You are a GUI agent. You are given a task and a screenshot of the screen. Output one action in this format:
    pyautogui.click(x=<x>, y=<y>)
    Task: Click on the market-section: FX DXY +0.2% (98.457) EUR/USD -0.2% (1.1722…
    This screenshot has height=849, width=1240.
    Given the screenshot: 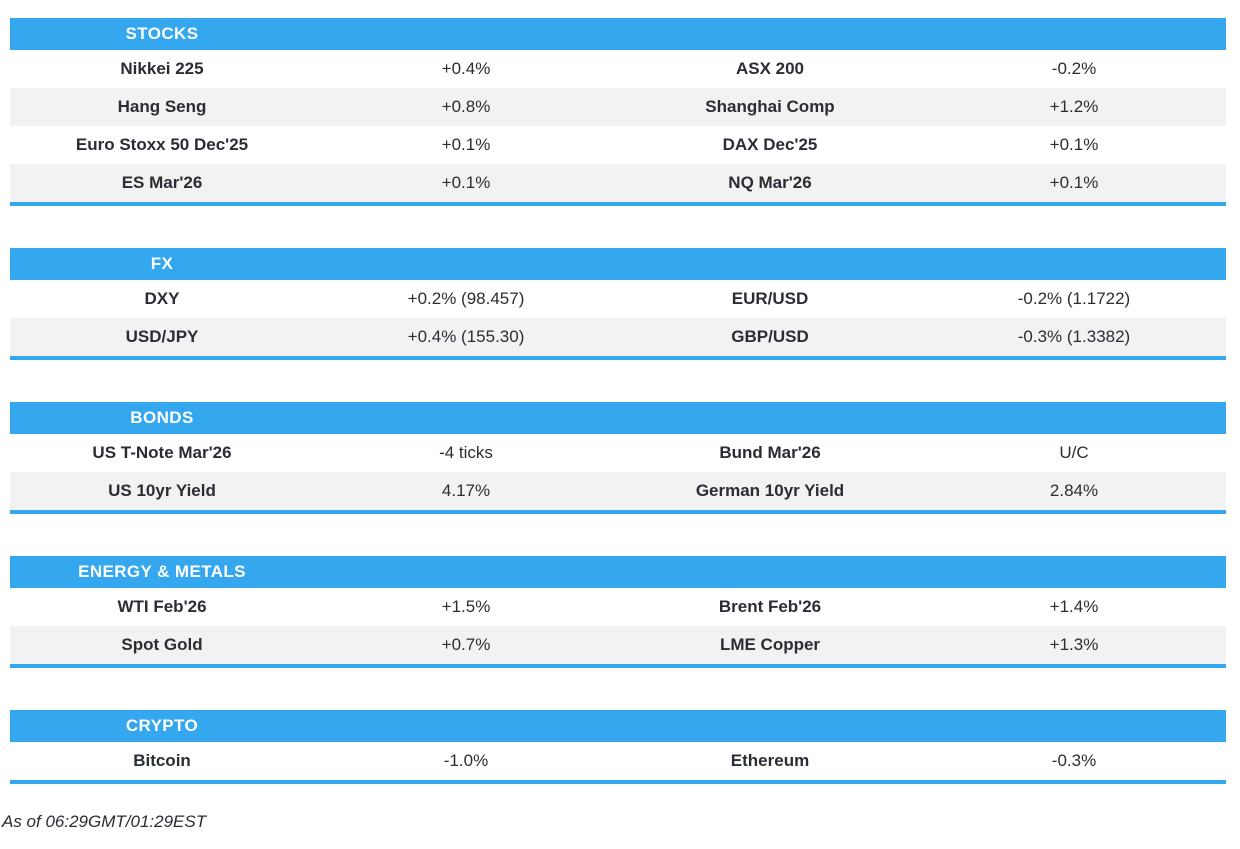 What is the action you would take?
    pyautogui.click(x=618, y=304)
    